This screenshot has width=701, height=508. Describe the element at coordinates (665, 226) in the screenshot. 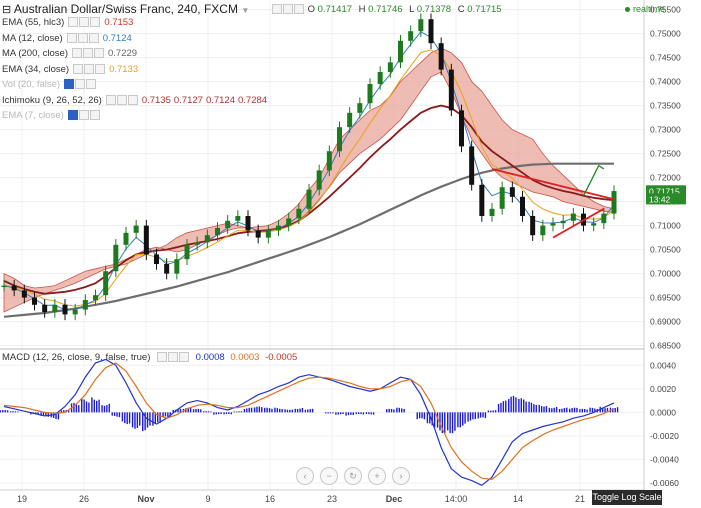

I see `price-tick-label: 0.71000` at that location.